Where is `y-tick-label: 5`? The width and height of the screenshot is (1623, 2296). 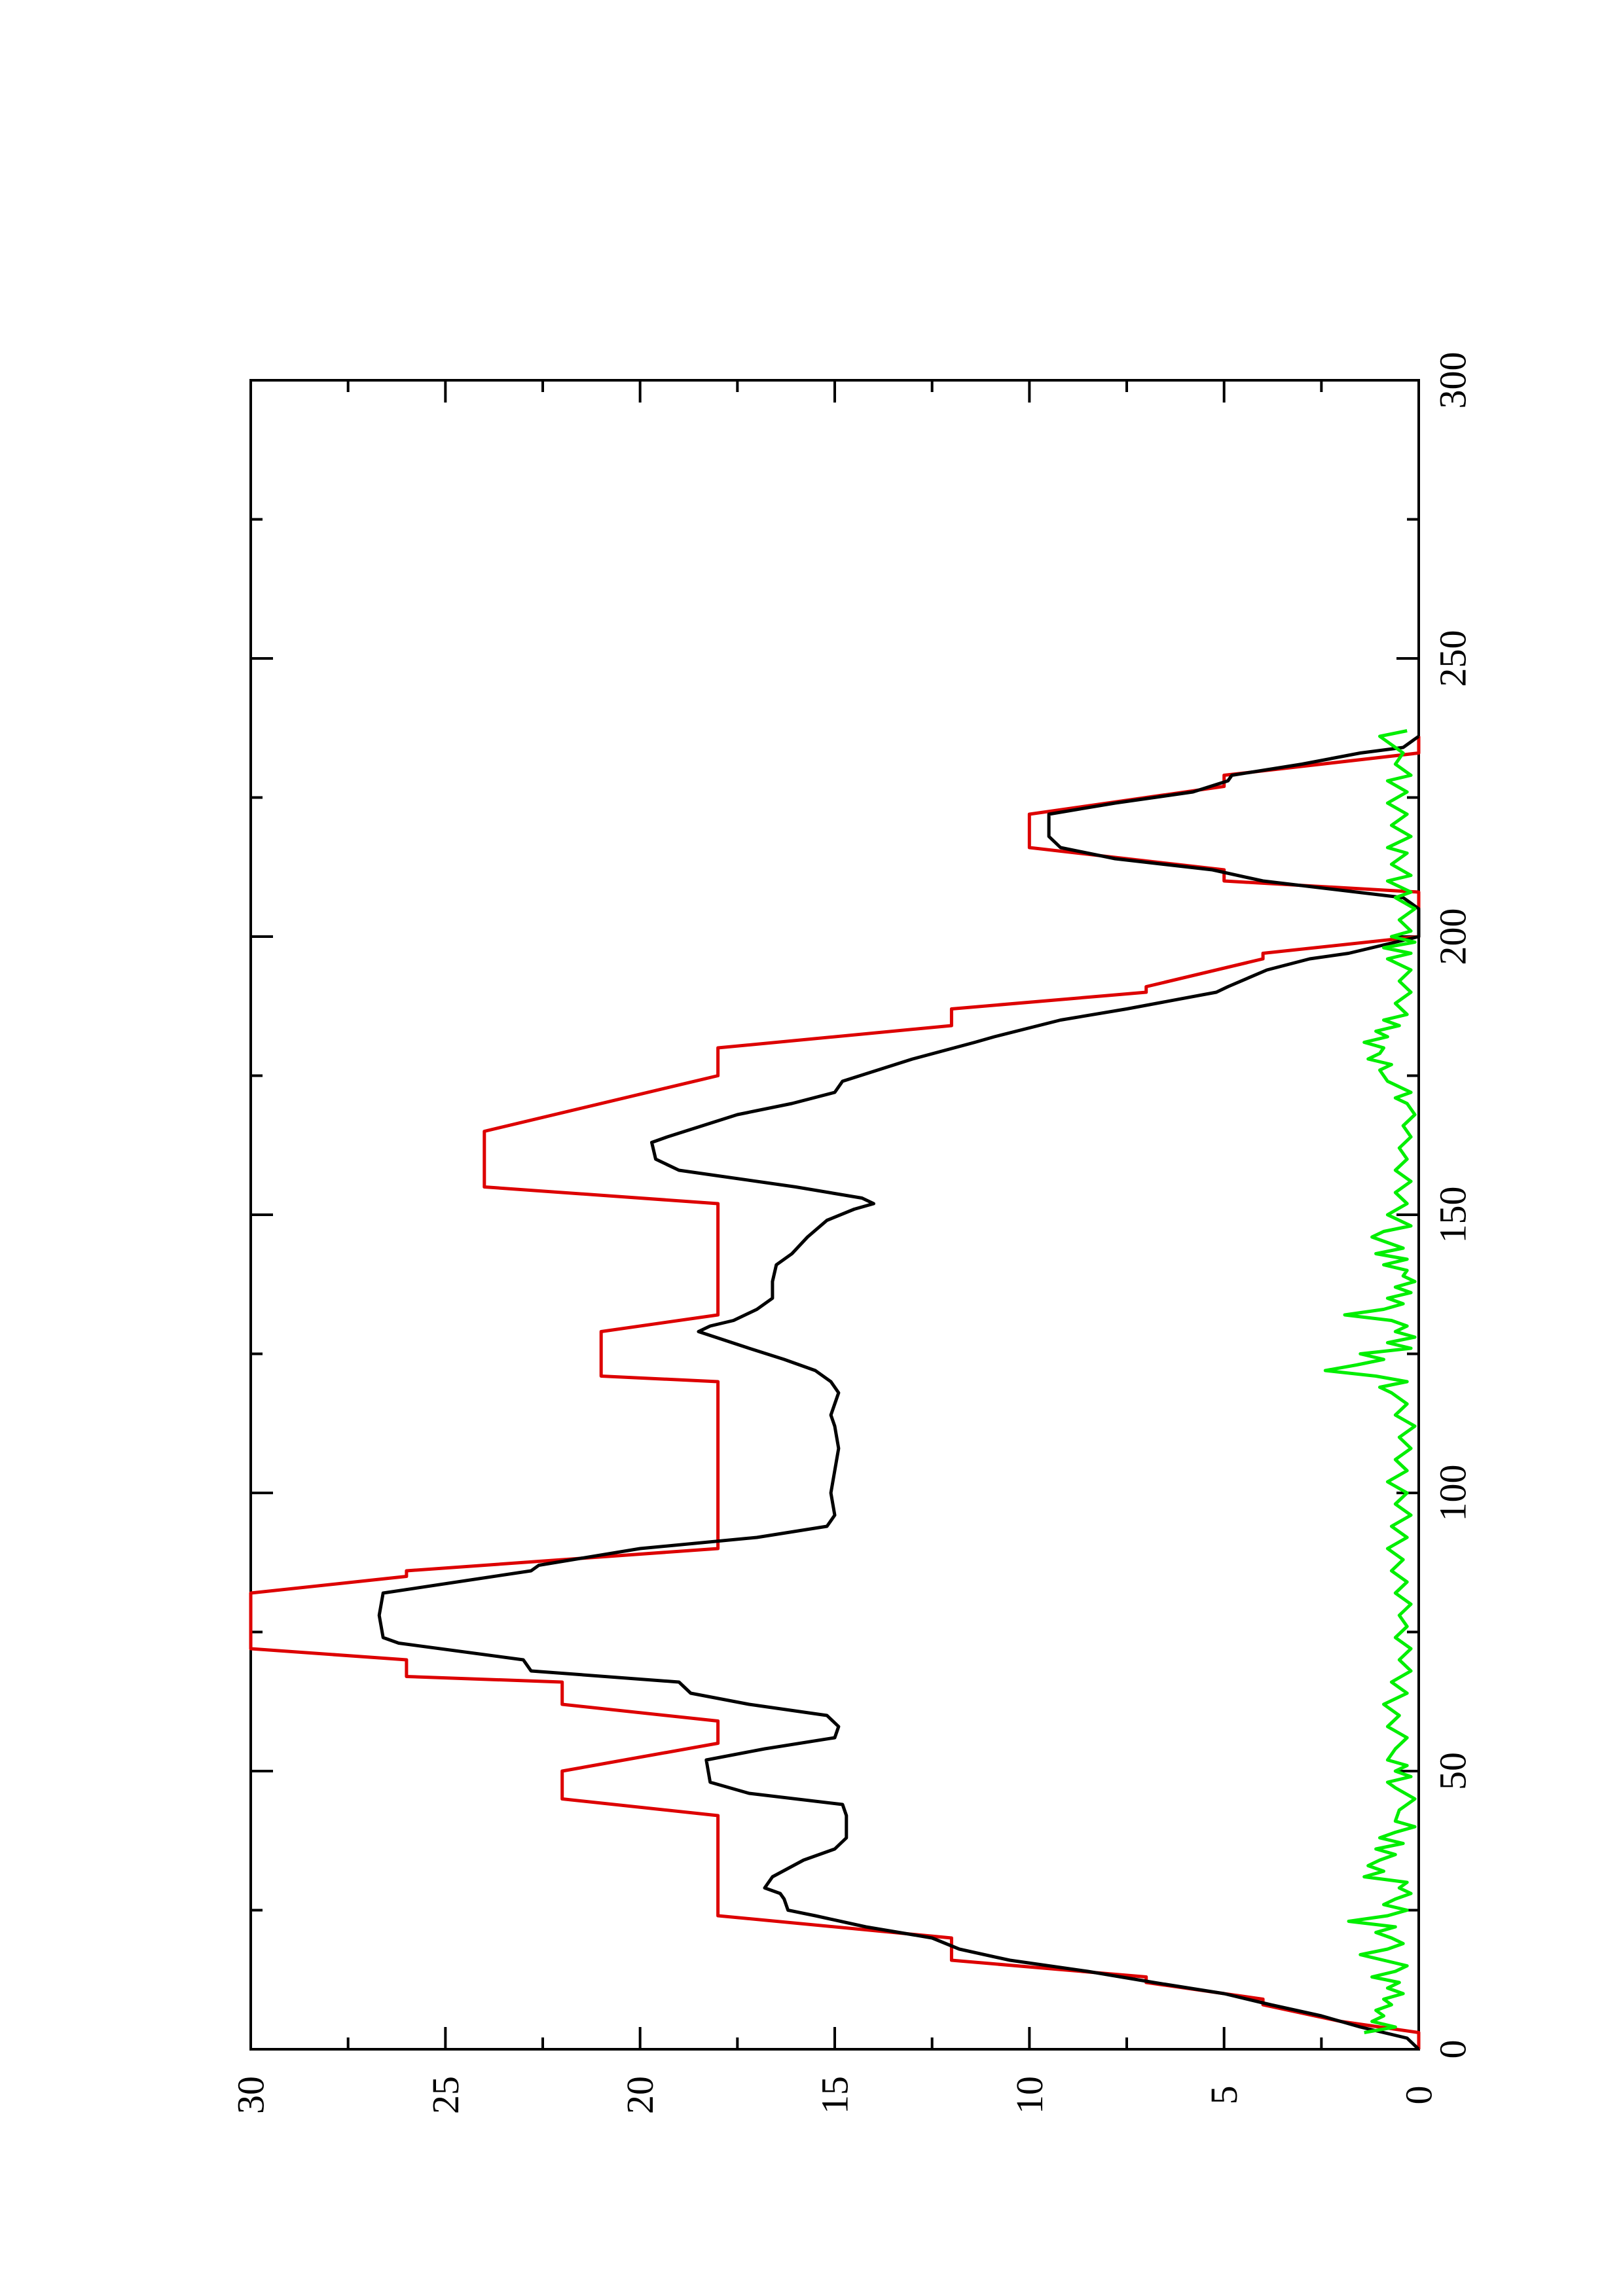
y-tick-label: 5 is located at coordinates (1224, 2095).